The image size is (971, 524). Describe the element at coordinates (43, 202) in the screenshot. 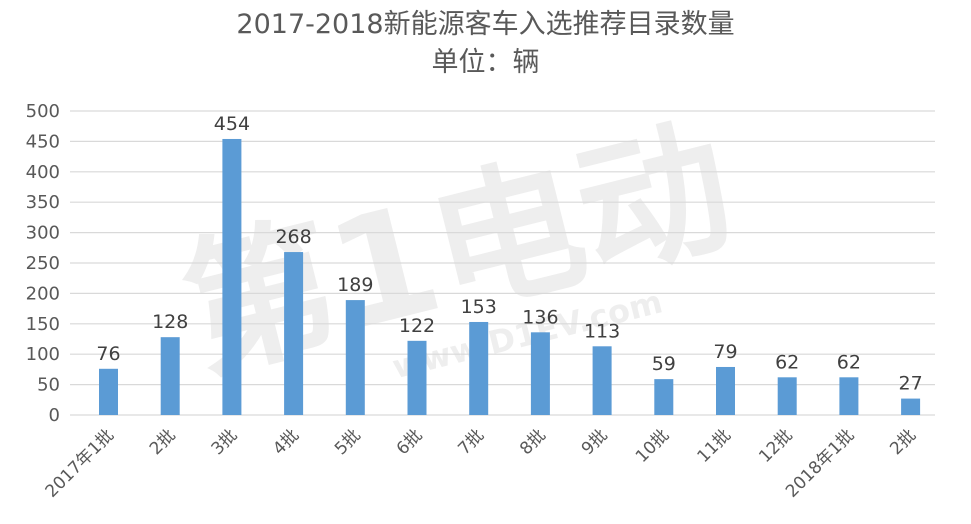

I see `y-tick-label-350: 350` at that location.